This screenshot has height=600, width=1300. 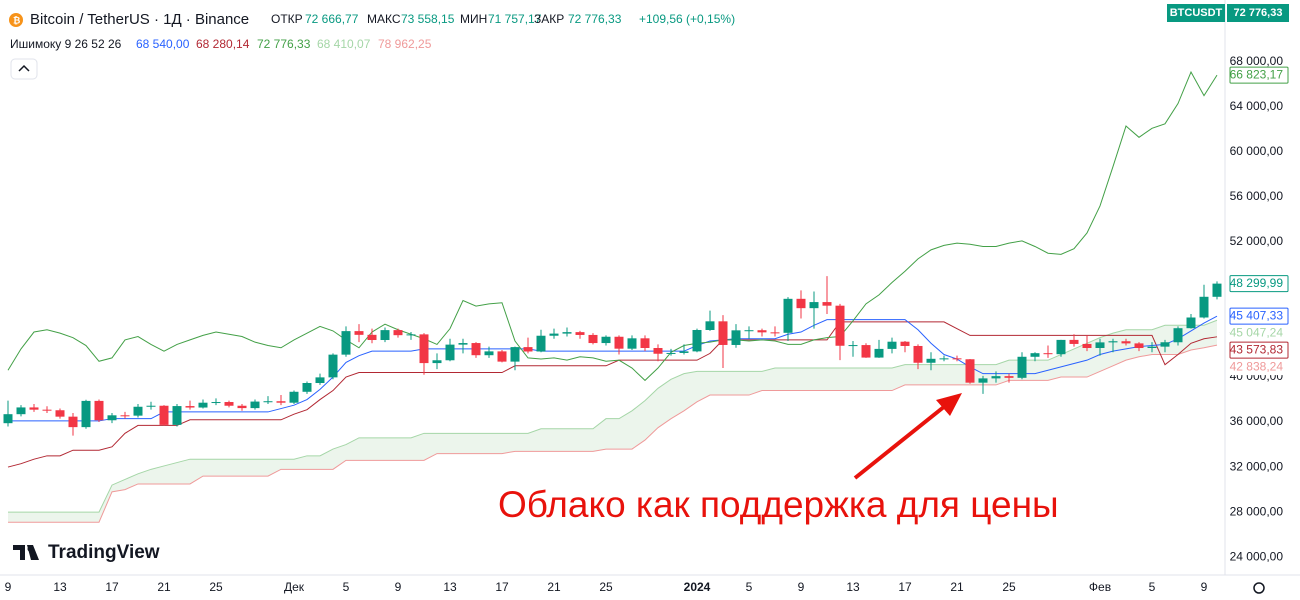 What do you see at coordinates (1257, 366) in the screenshot?
I see `price-badge-label: 42 838,24` at bounding box center [1257, 366].